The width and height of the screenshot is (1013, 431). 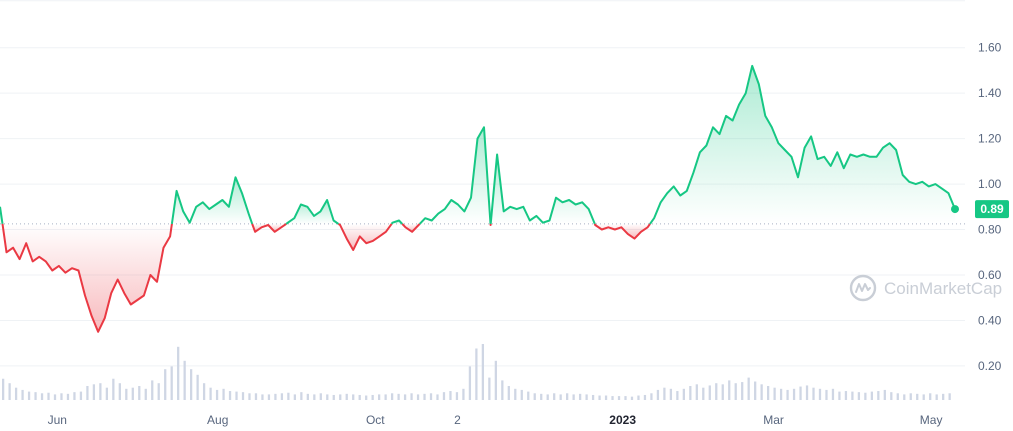 What do you see at coordinates (990, 320) in the screenshot?
I see `y-tick-label: 0.40` at bounding box center [990, 320].